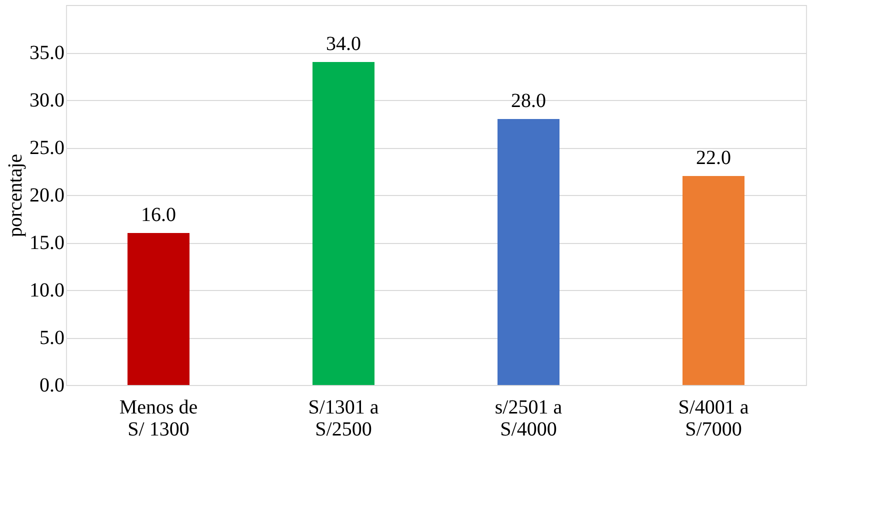 This screenshot has height=525, width=893. I want to click on y-tick-label: 35.0, so click(47, 53).